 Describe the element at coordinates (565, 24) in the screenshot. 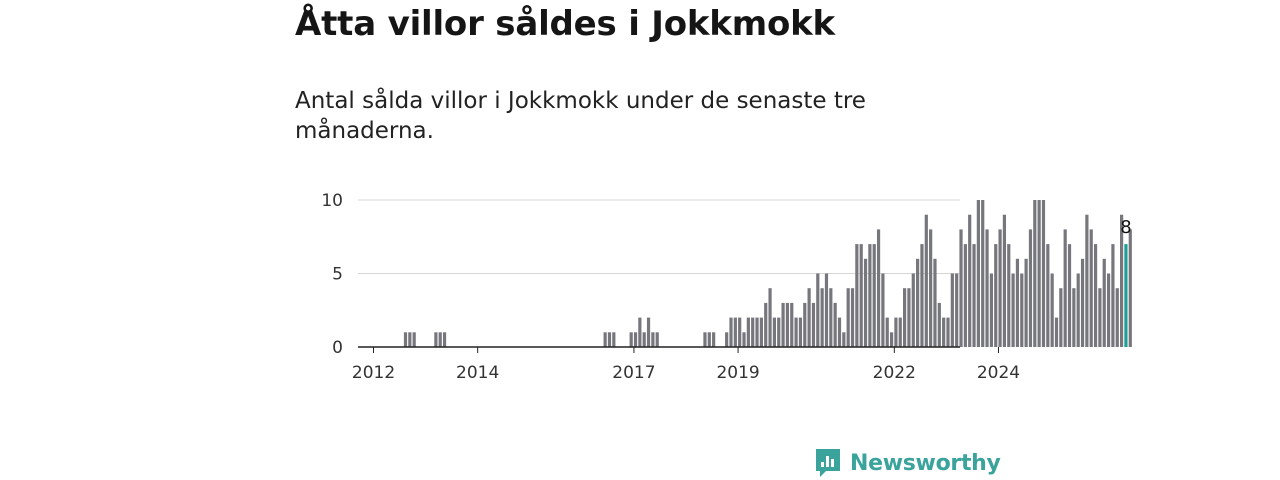

I see `chart-title: Åtta villor såldes i Jokkmokk` at that location.